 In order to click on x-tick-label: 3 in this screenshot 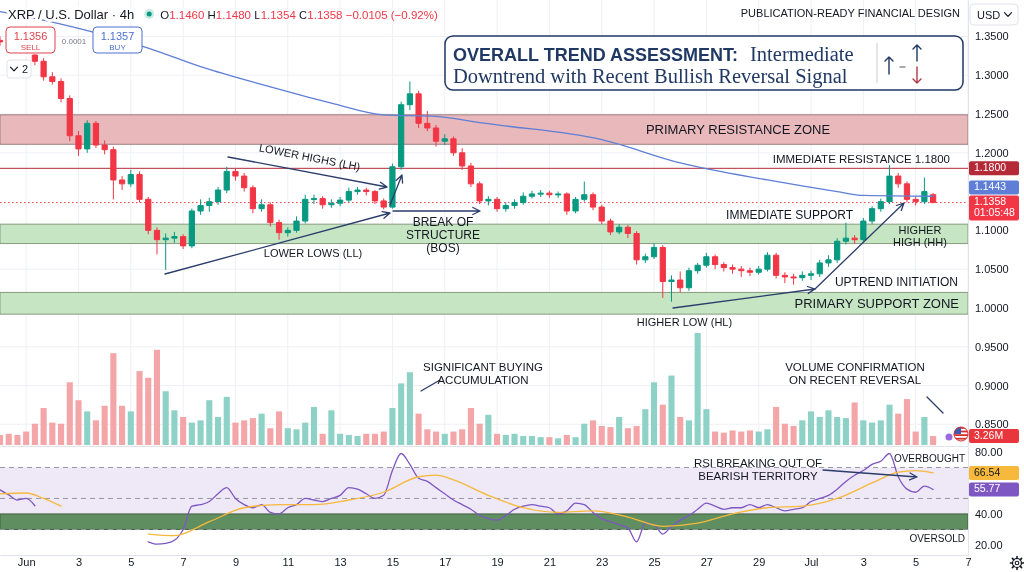, I will do `click(863, 561)`.